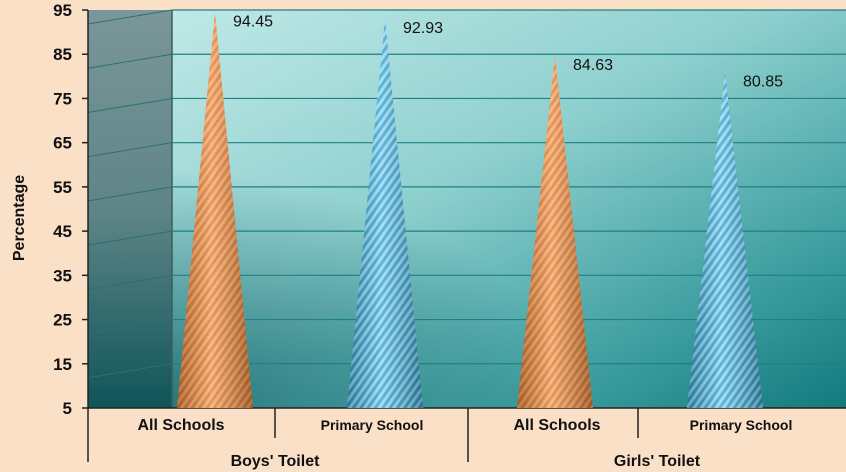  What do you see at coordinates (763, 82) in the screenshot?
I see `data-label: 80.85` at bounding box center [763, 82].